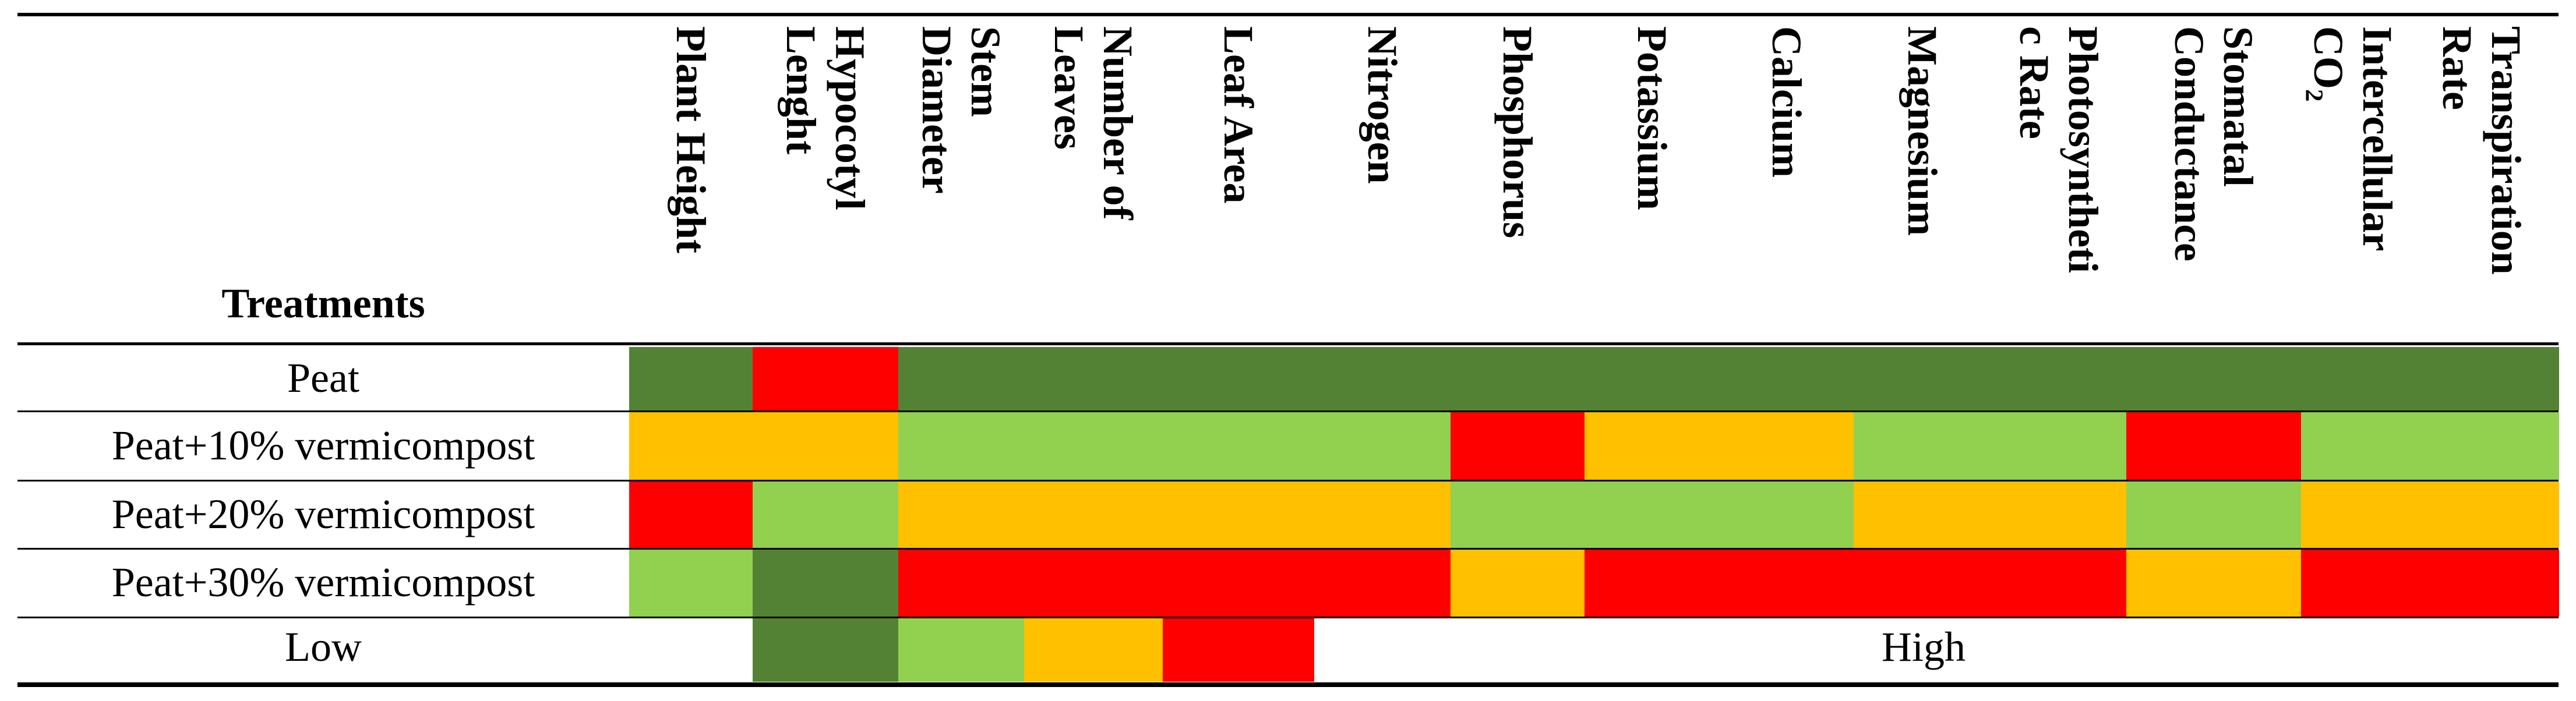 This screenshot has height=701, width=2576. Describe the element at coordinates (1093, 123) in the screenshot. I see `column-header: Number of Leaves` at that location.